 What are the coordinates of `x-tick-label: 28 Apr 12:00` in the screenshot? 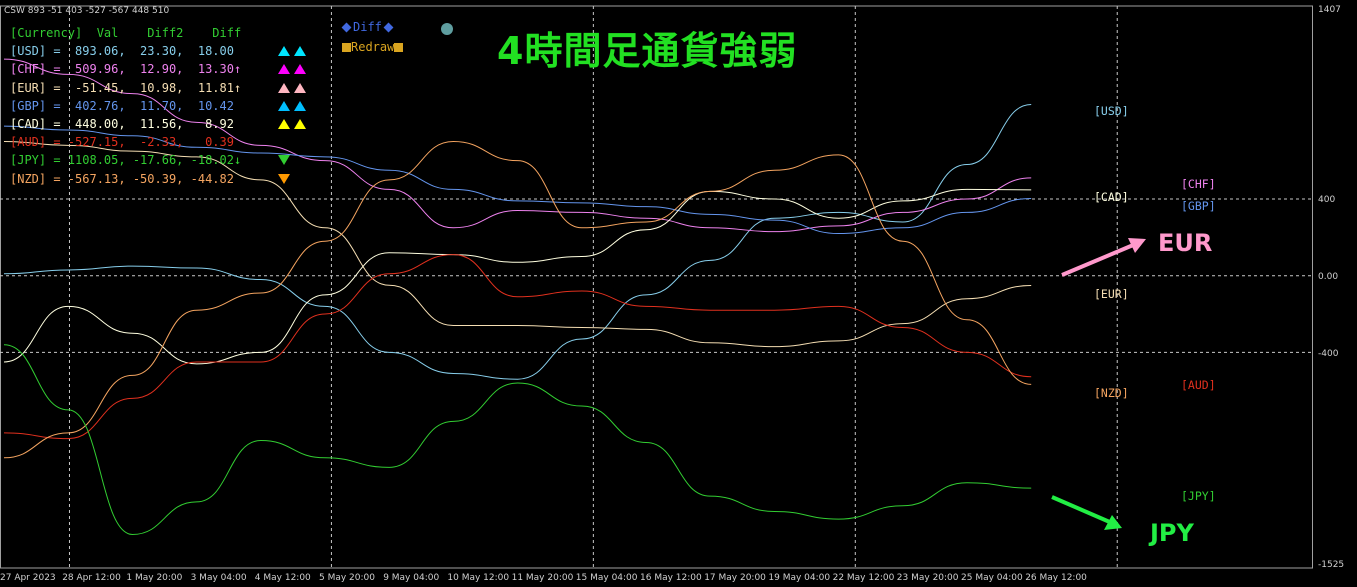 It's located at (91, 578).